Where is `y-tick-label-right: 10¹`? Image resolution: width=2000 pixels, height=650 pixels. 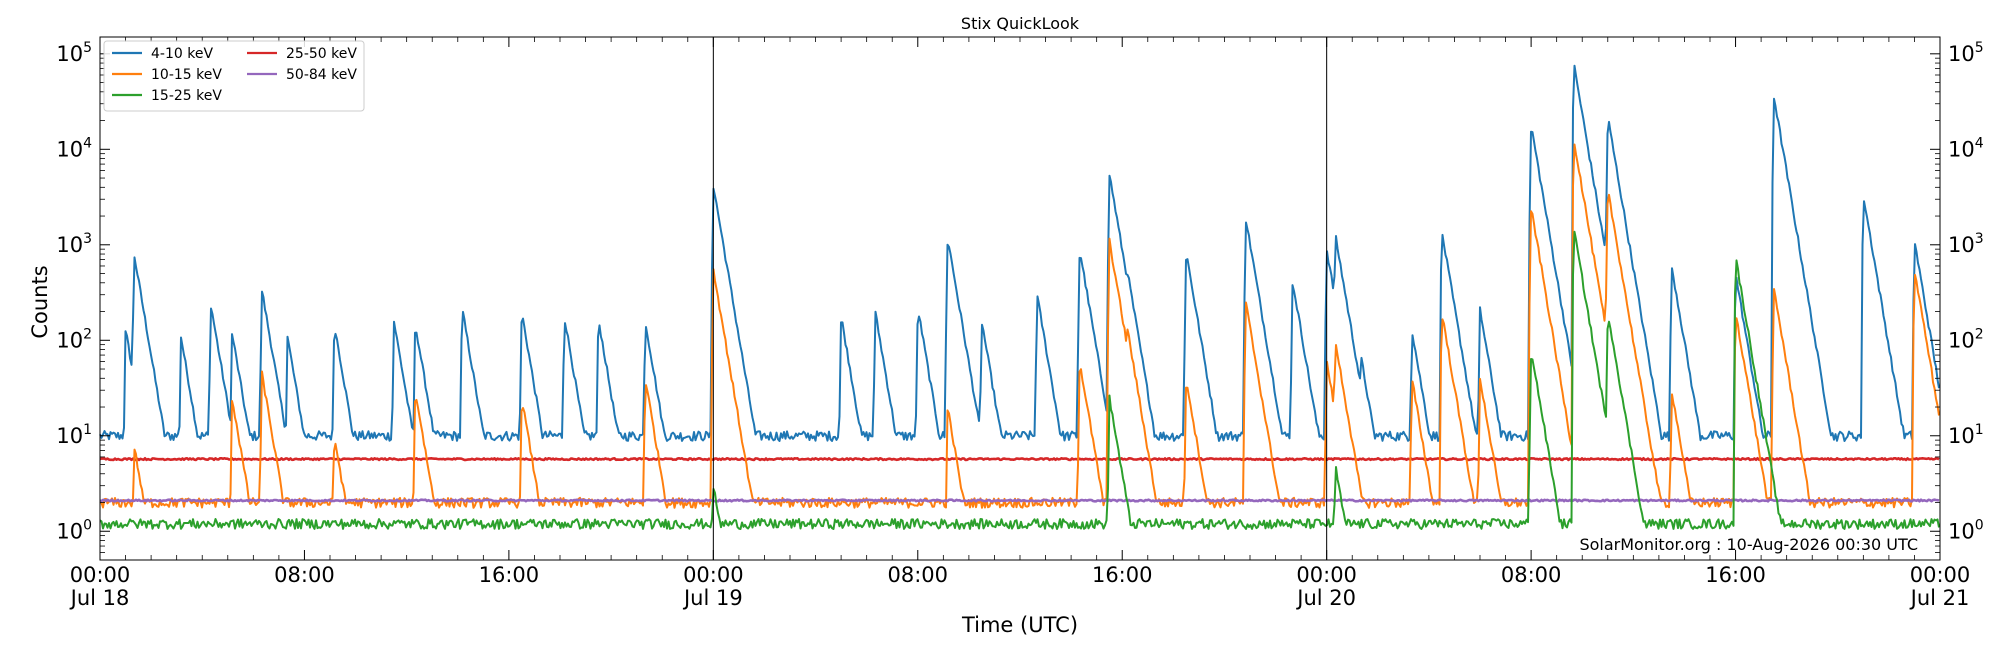 y-tick-label-right: 10¹ is located at coordinates (1966, 435).